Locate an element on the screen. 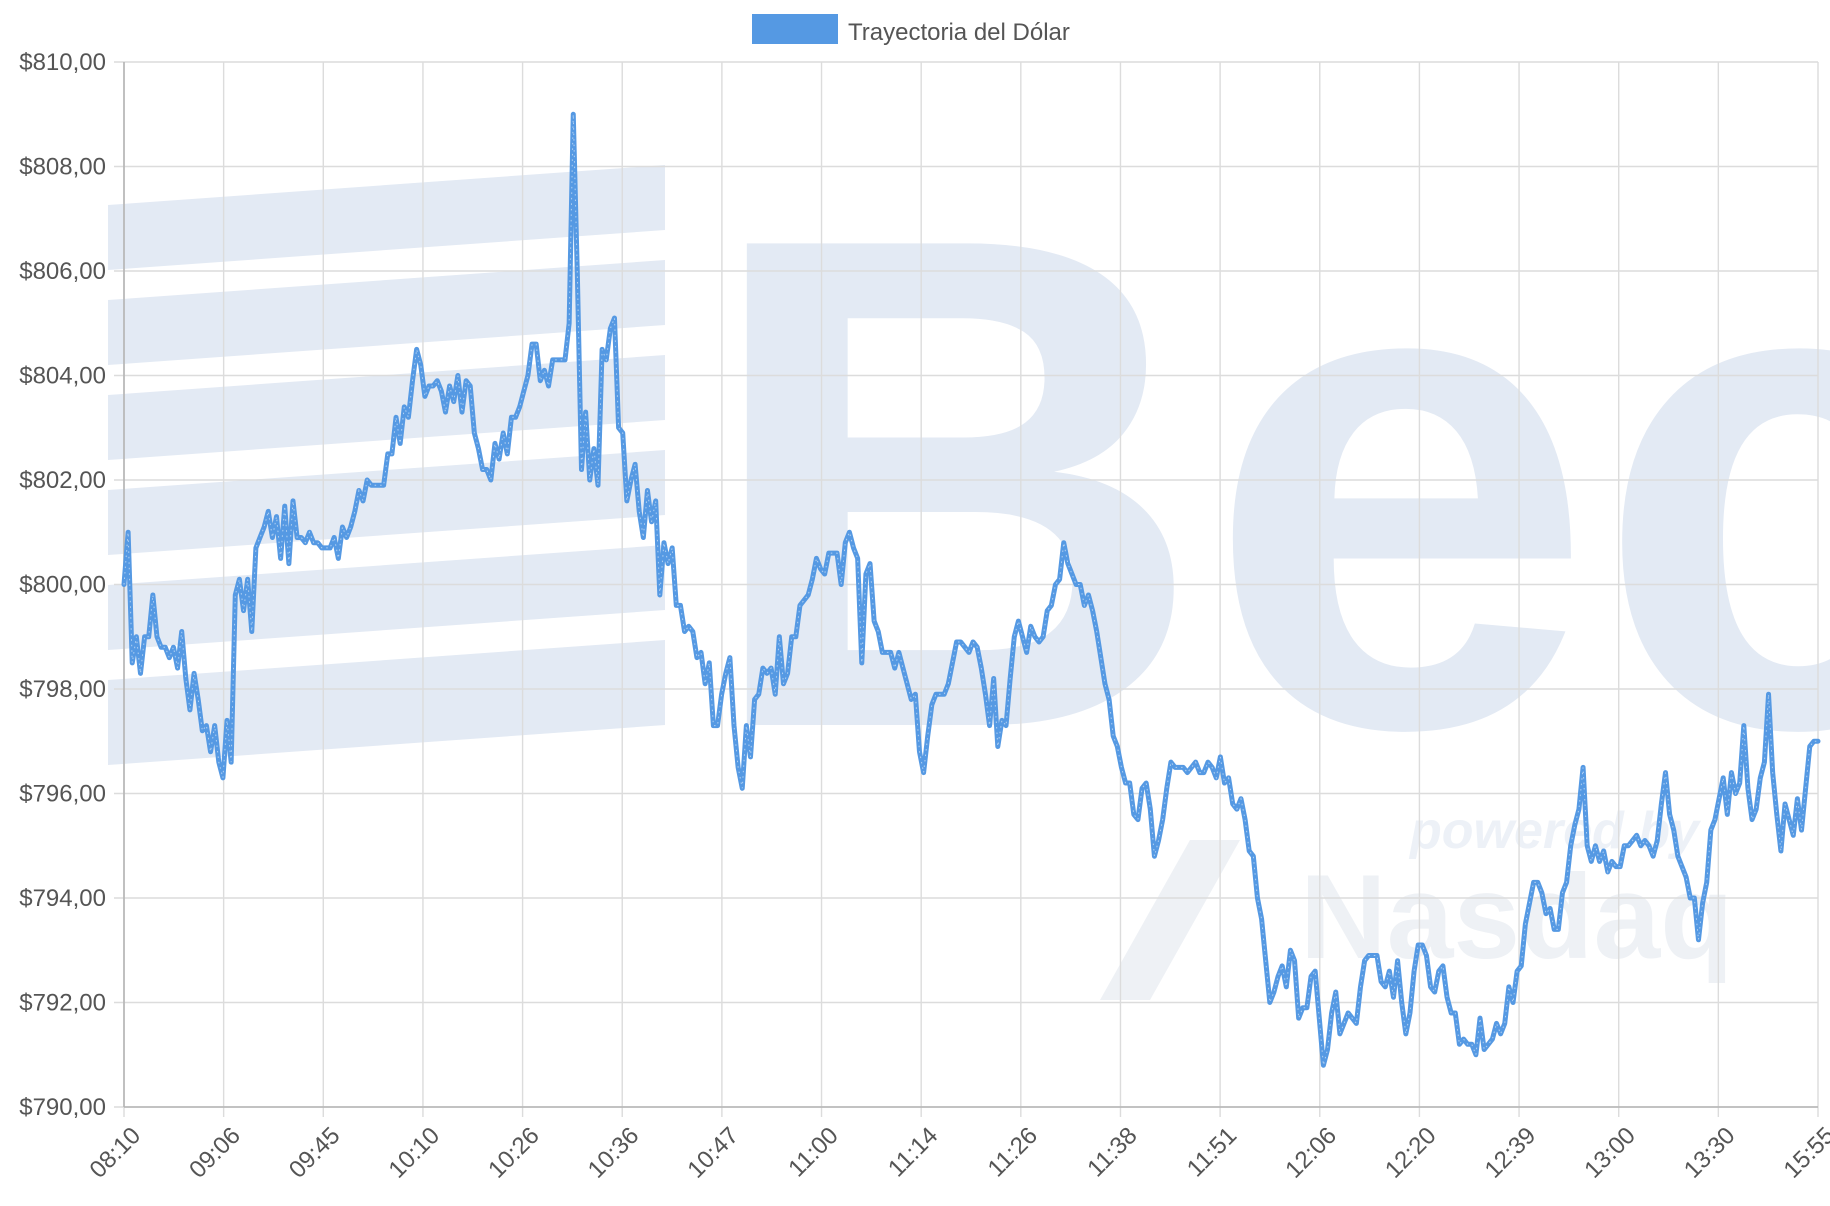 The image size is (1830, 1206). x-tick-label: 12:06 is located at coordinates (1311, 1153).